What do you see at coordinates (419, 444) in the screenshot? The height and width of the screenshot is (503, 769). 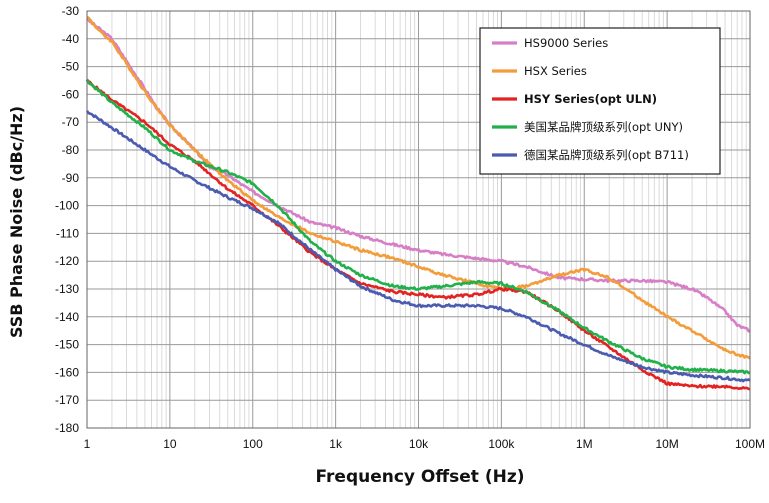 I see `x-tick-label: 10k` at bounding box center [419, 444].